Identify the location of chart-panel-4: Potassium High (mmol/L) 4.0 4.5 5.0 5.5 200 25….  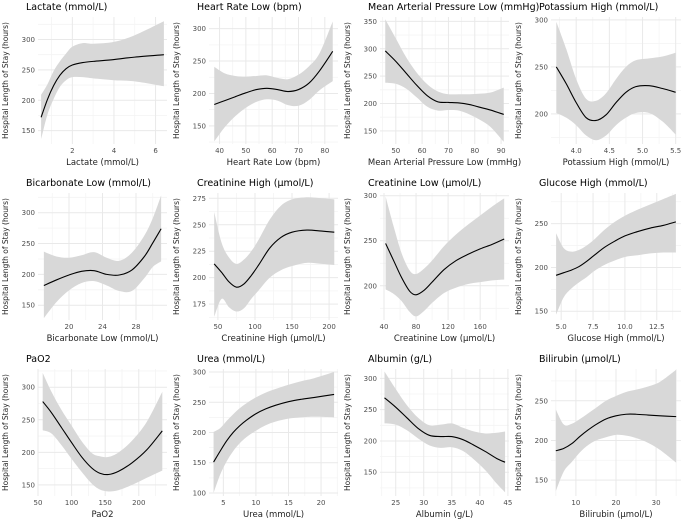
(599, 88).